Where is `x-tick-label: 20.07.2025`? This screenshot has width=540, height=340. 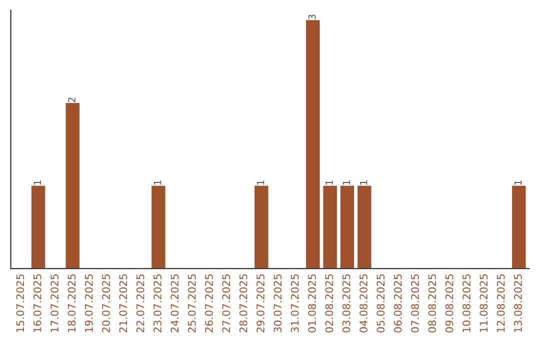 x-tick-label: 20.07.2025 is located at coordinates (106, 303).